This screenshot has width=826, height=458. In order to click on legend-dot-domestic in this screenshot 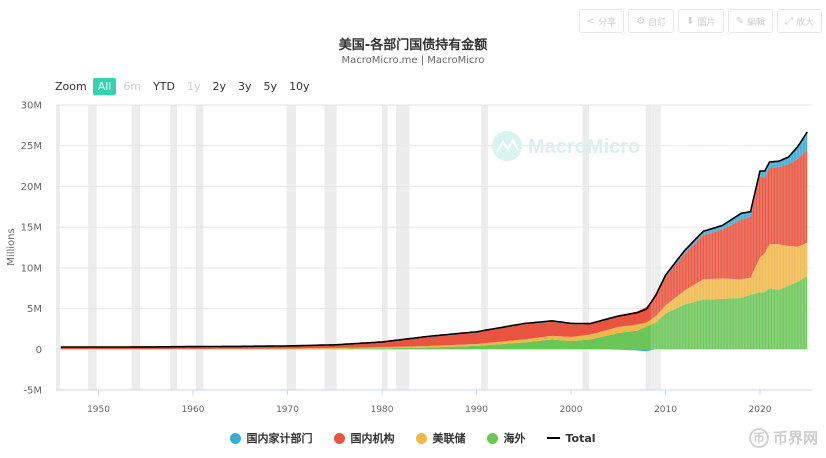, I will do `click(236, 438)`.